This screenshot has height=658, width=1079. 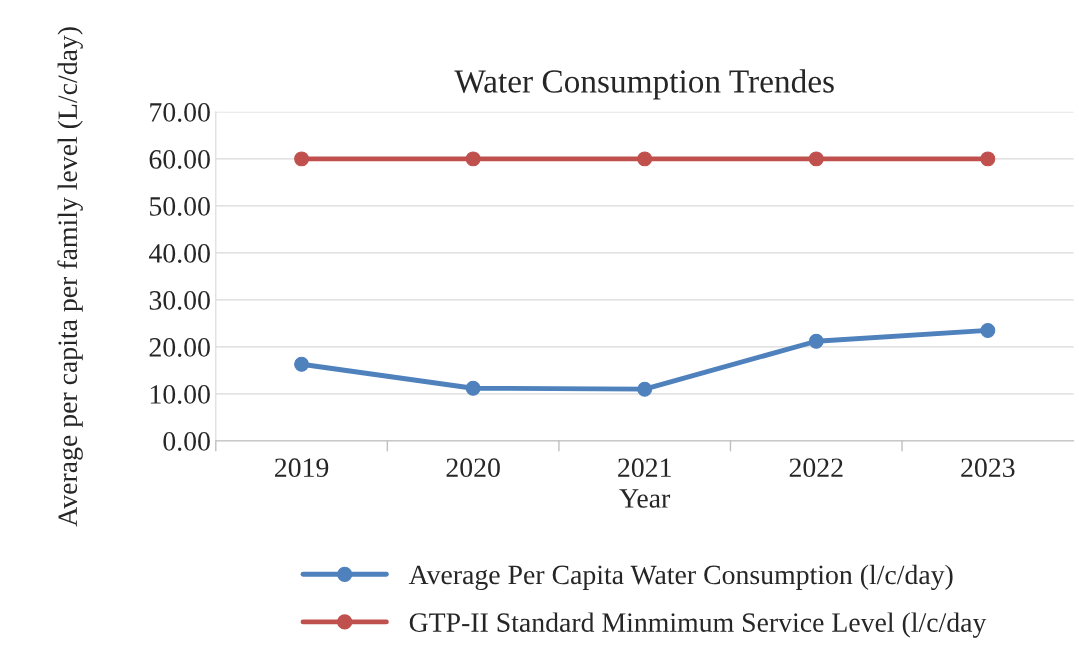 I want to click on x-tick-label: 2022, so click(x=816, y=468).